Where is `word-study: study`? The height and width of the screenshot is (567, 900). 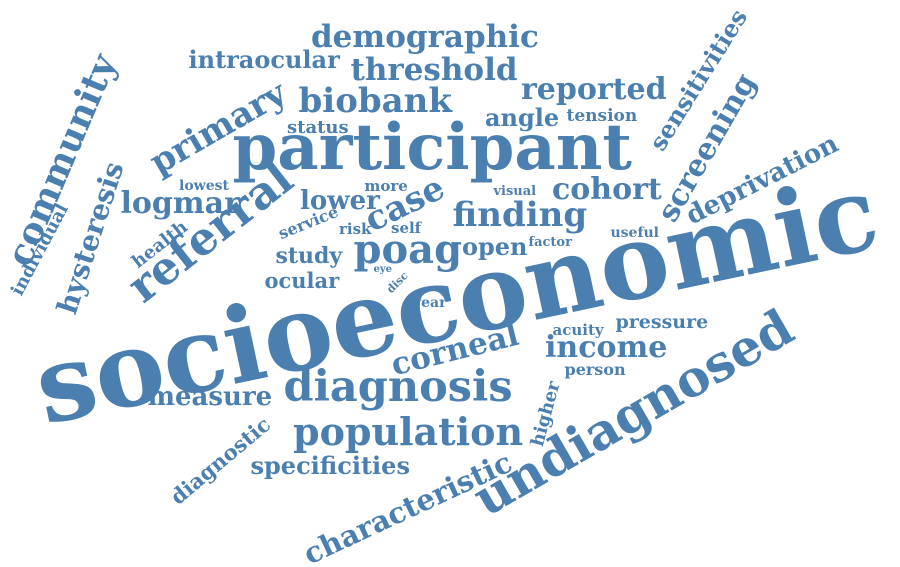 word-study: study is located at coordinates (309, 256).